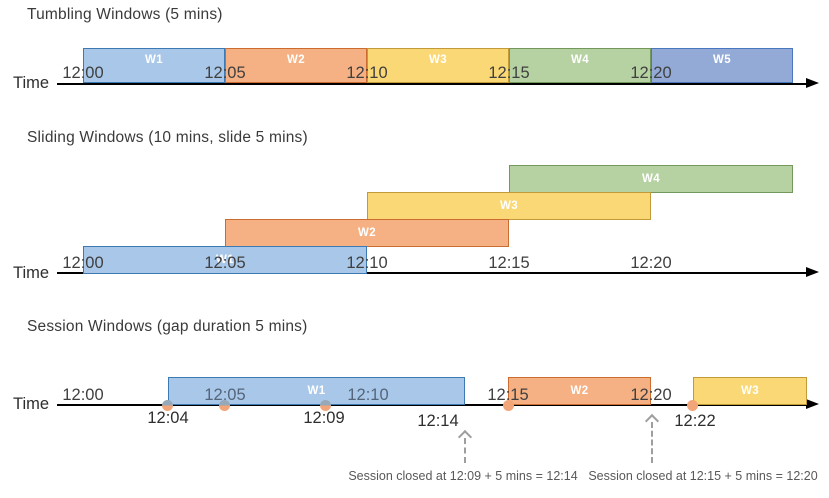  What do you see at coordinates (433, 84) in the screenshot?
I see `tumbling-timeline` at bounding box center [433, 84].